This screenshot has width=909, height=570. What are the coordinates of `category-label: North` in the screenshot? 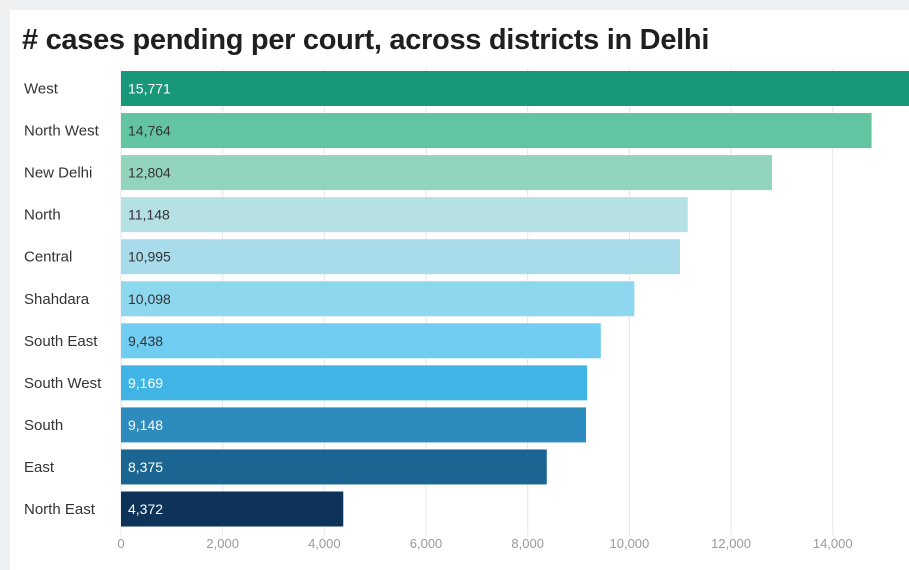 It's located at (42, 215).